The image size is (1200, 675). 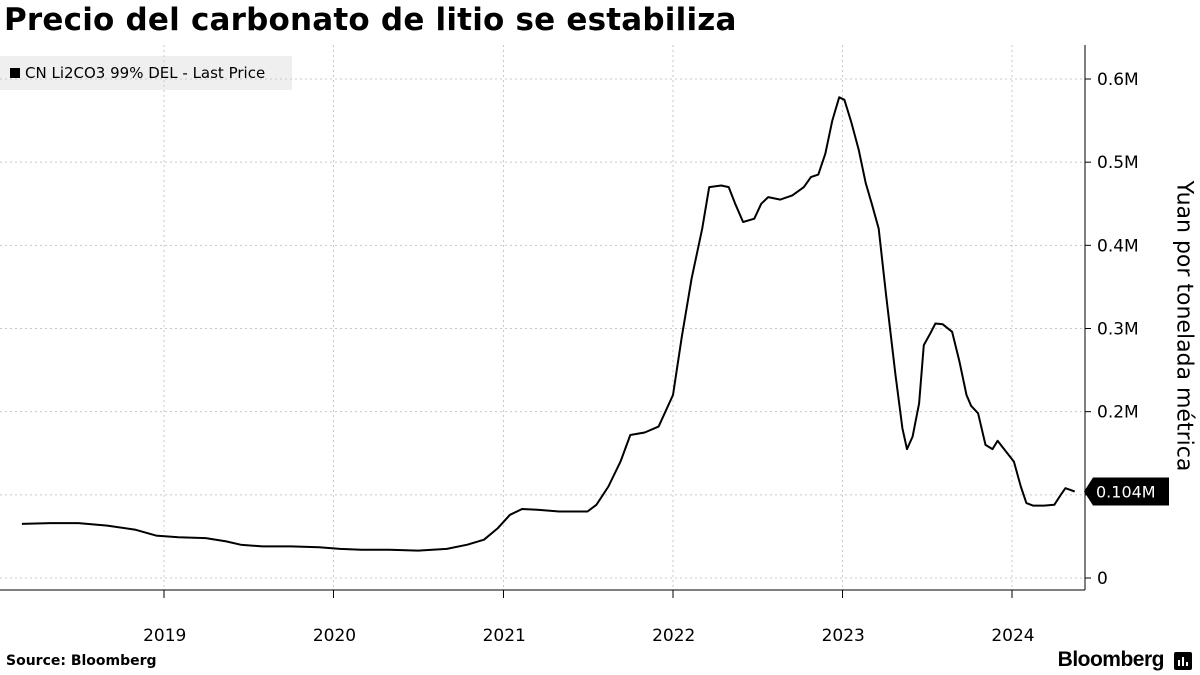 What do you see at coordinates (81, 661) in the screenshot?
I see `source-note: Source: Bloomberg` at bounding box center [81, 661].